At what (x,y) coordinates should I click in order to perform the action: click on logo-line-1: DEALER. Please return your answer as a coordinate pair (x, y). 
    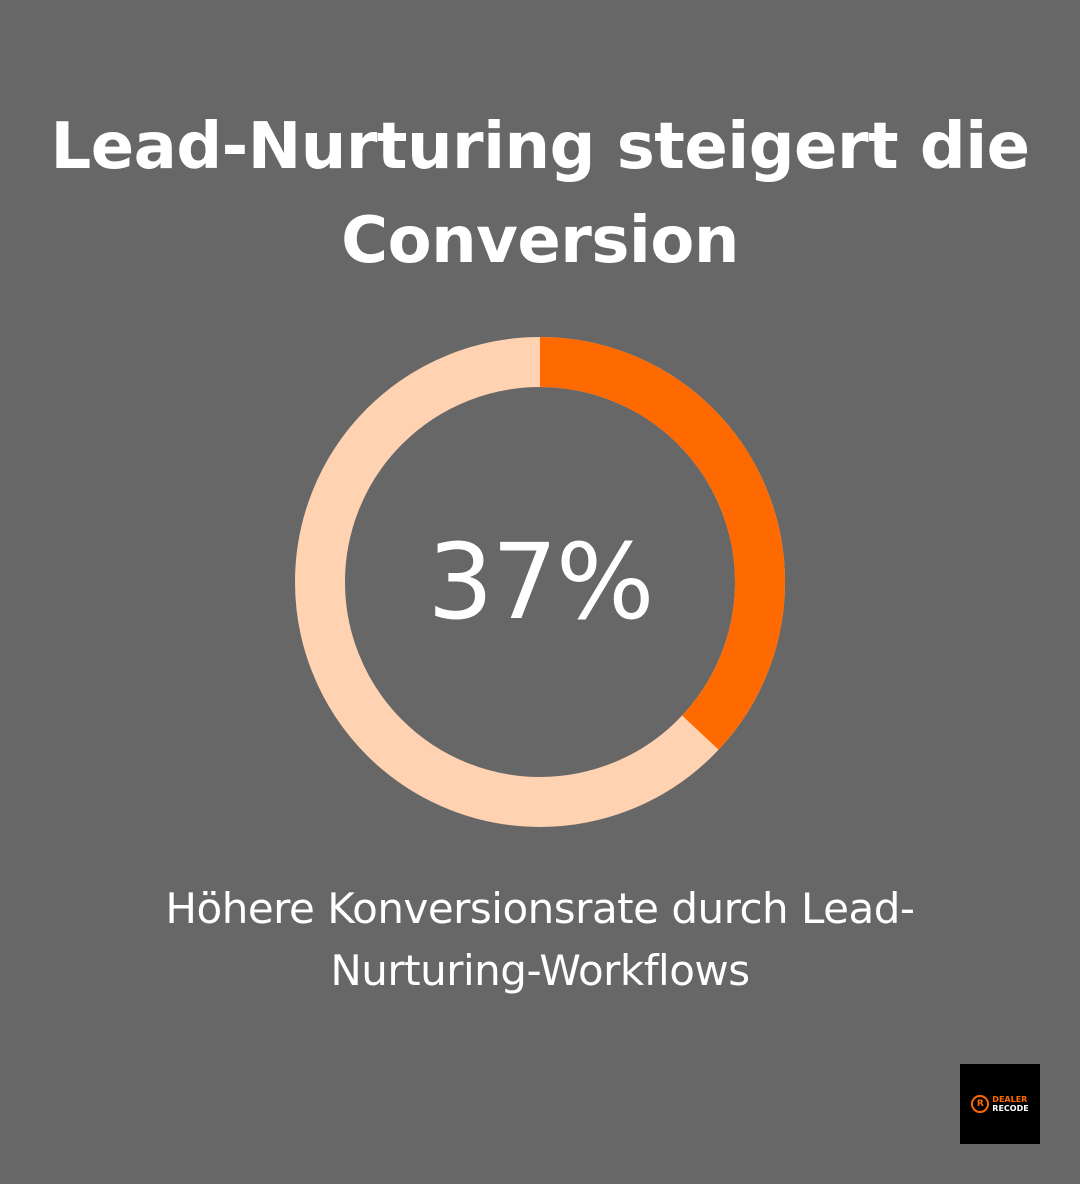
    Looking at the image, I should click on (1010, 1099).